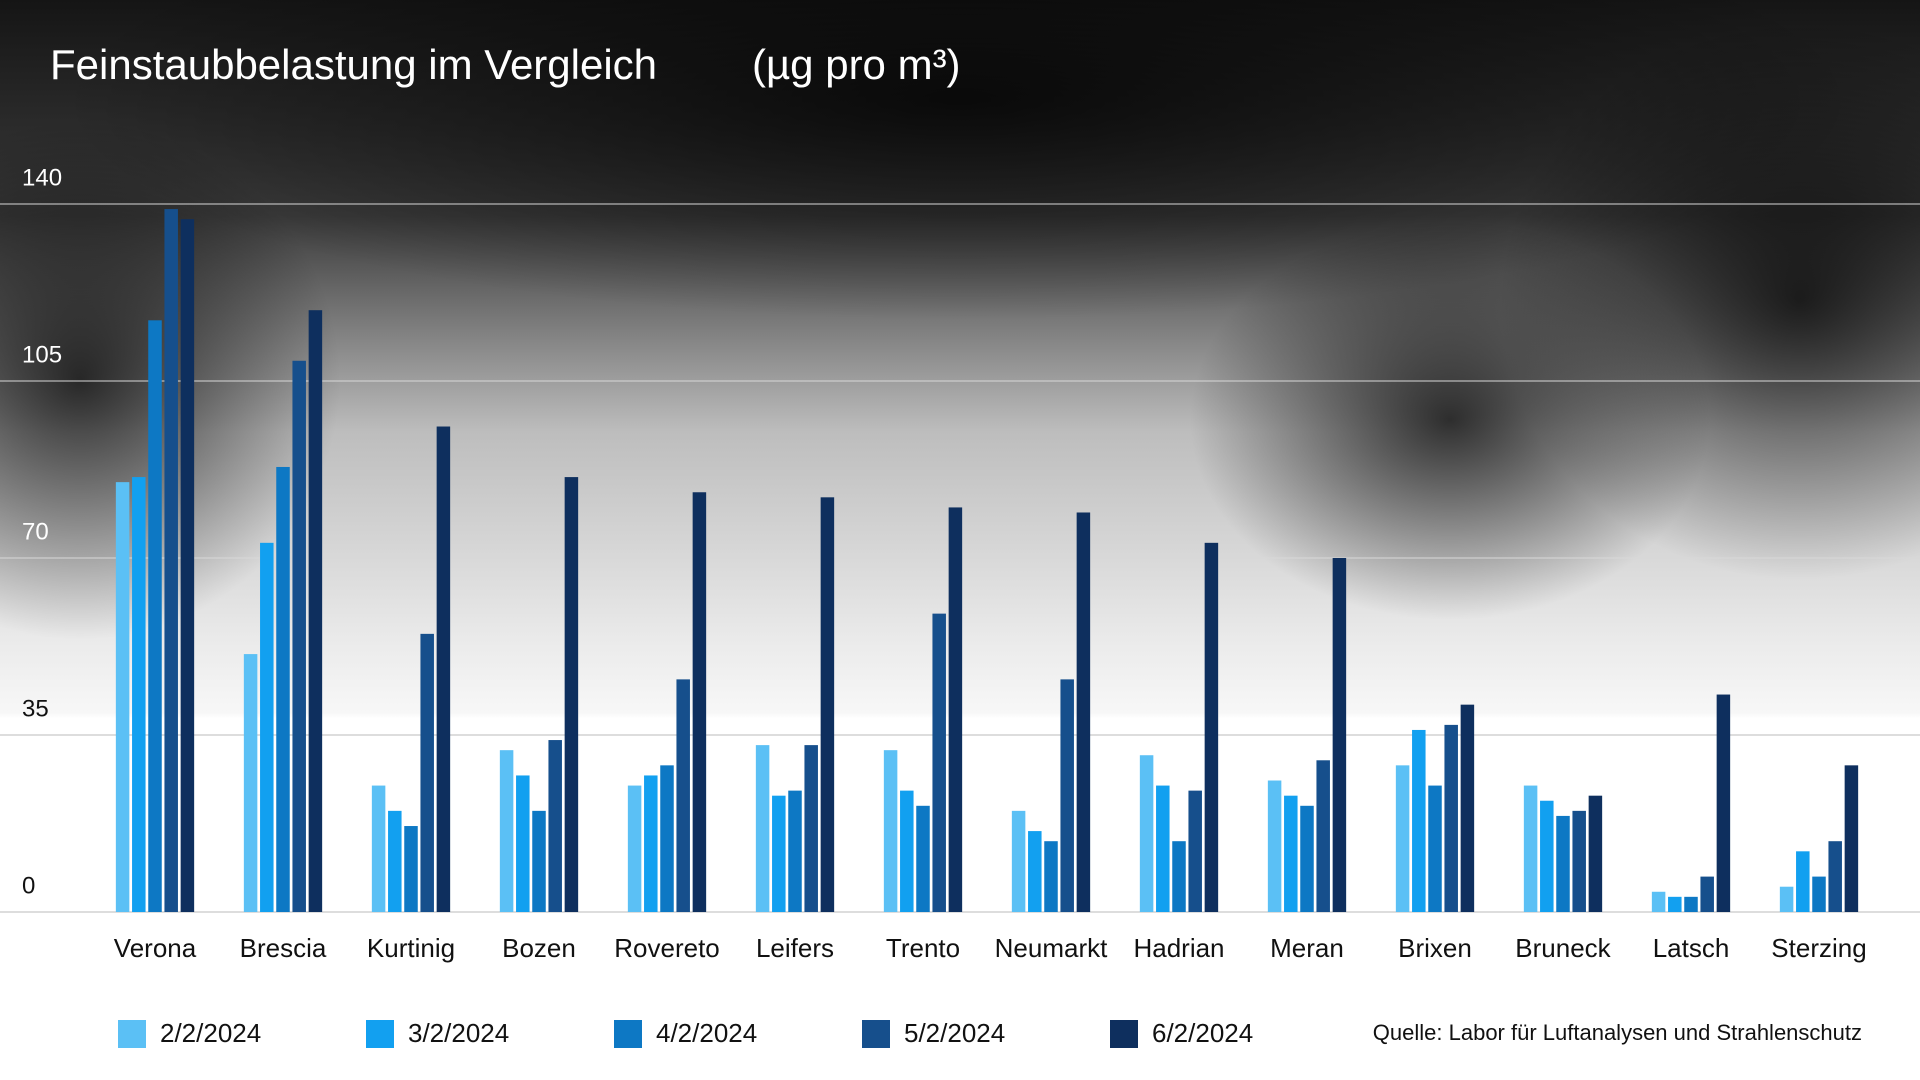  I want to click on legend-label: 5/2/2024, so click(954, 1033).